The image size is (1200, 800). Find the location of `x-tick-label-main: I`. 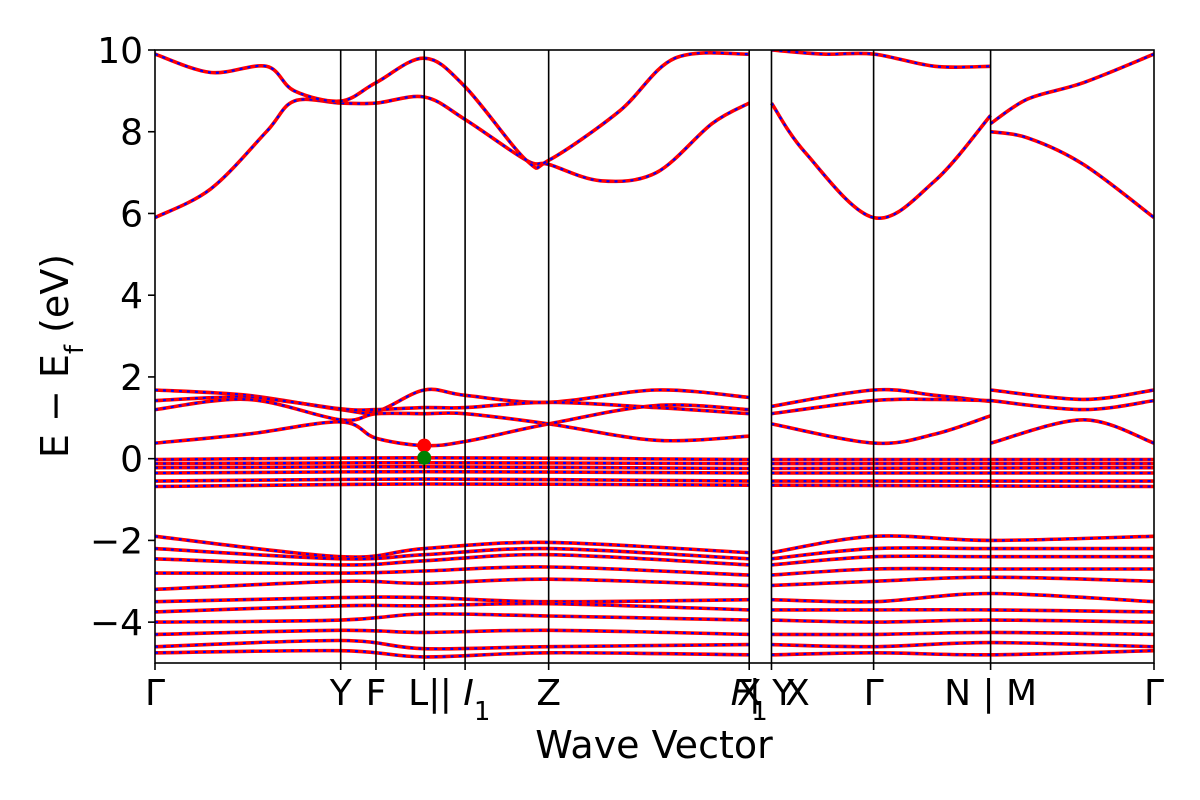

x-tick-label-main: I is located at coordinates (468, 693).